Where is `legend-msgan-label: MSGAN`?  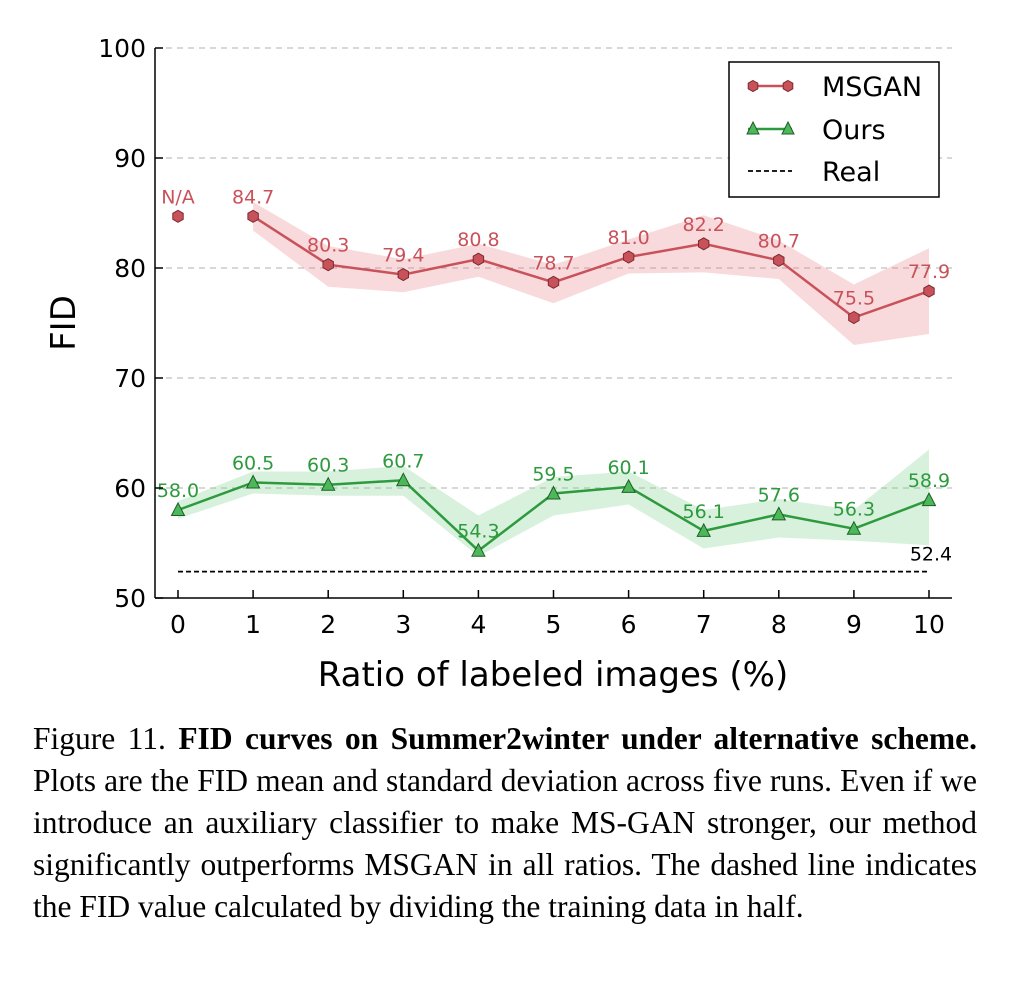 legend-msgan-label: MSGAN is located at coordinates (872, 87).